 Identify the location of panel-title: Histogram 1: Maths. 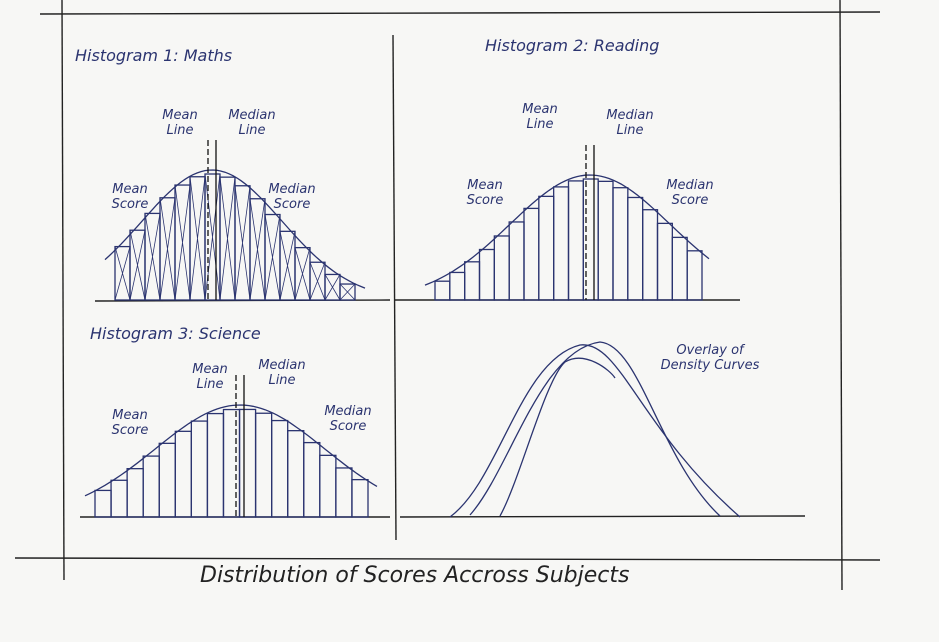
(154, 55).